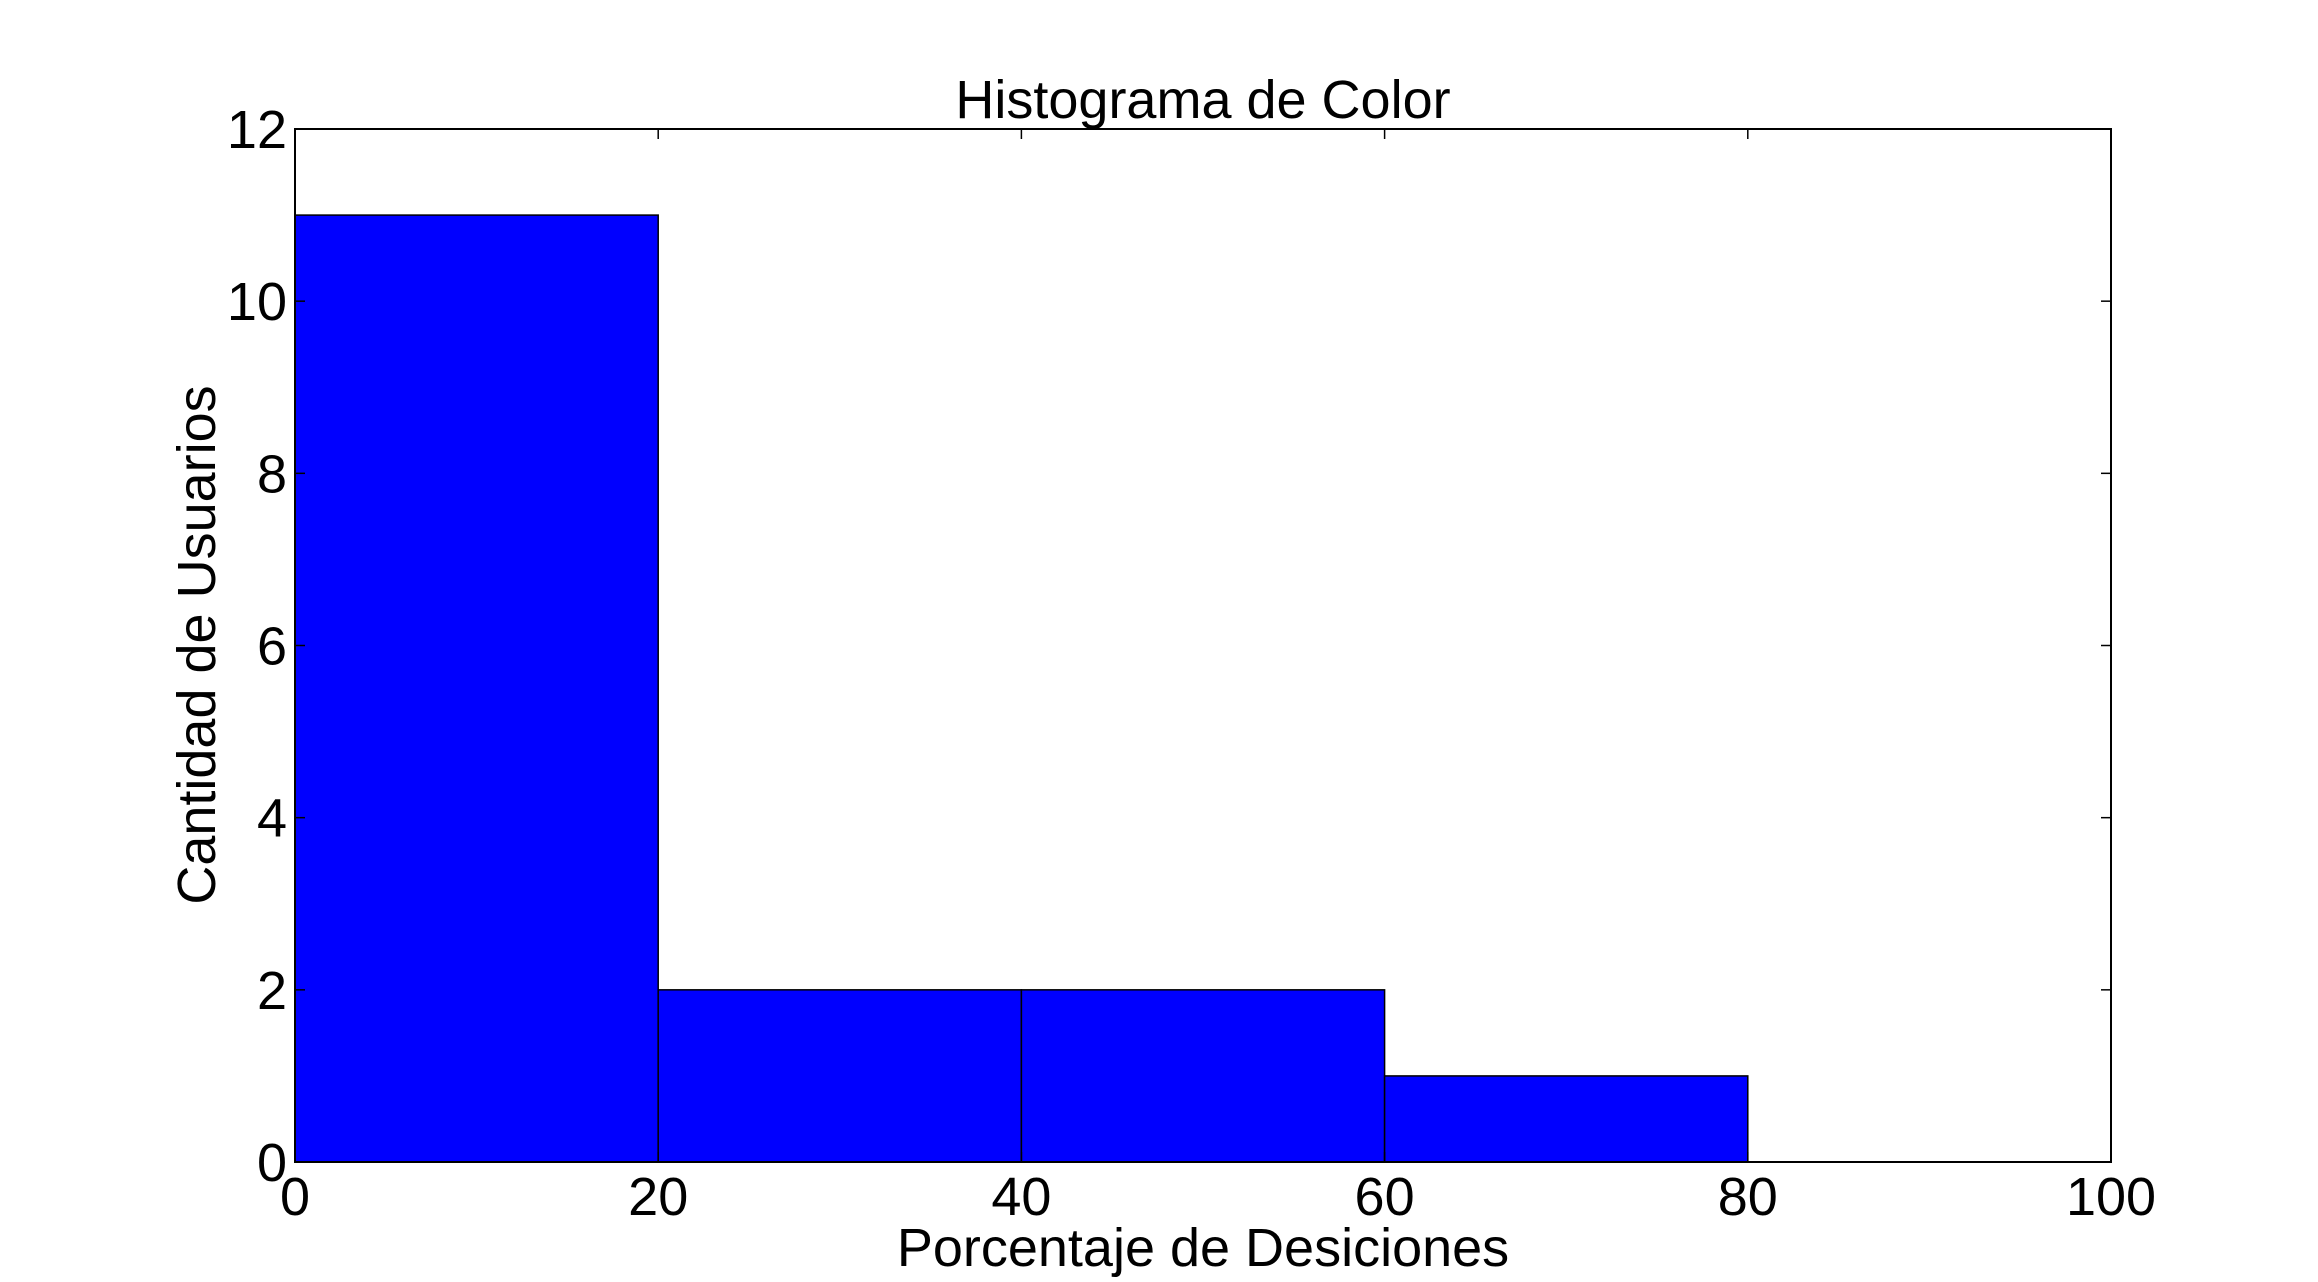 This screenshot has height=1282, width=2318. What do you see at coordinates (658, 1197) in the screenshot?
I see `x-tick-label-1: 20` at bounding box center [658, 1197].